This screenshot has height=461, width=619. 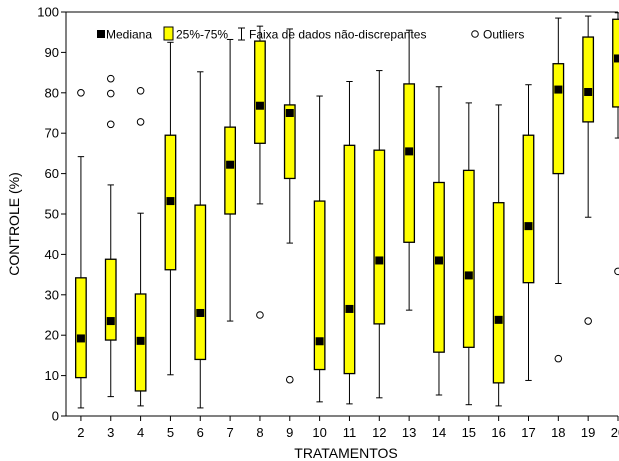 I want to click on y-tick-label: 10, so click(x=52, y=375).